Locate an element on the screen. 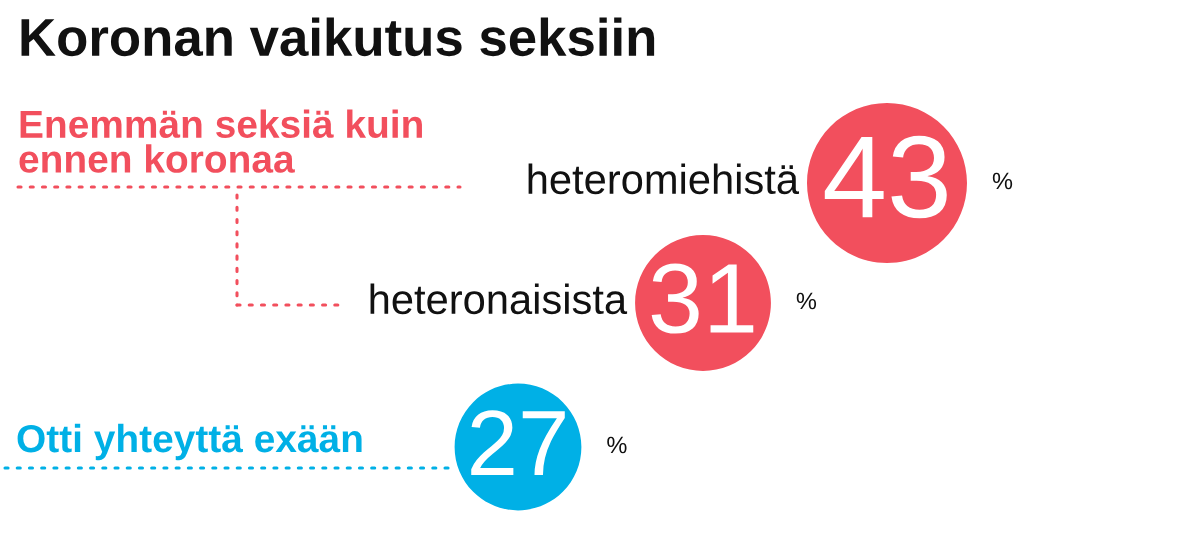 The height and width of the screenshot is (560, 1198). category-label: Otti yhteyttä exään is located at coordinates (189, 442).